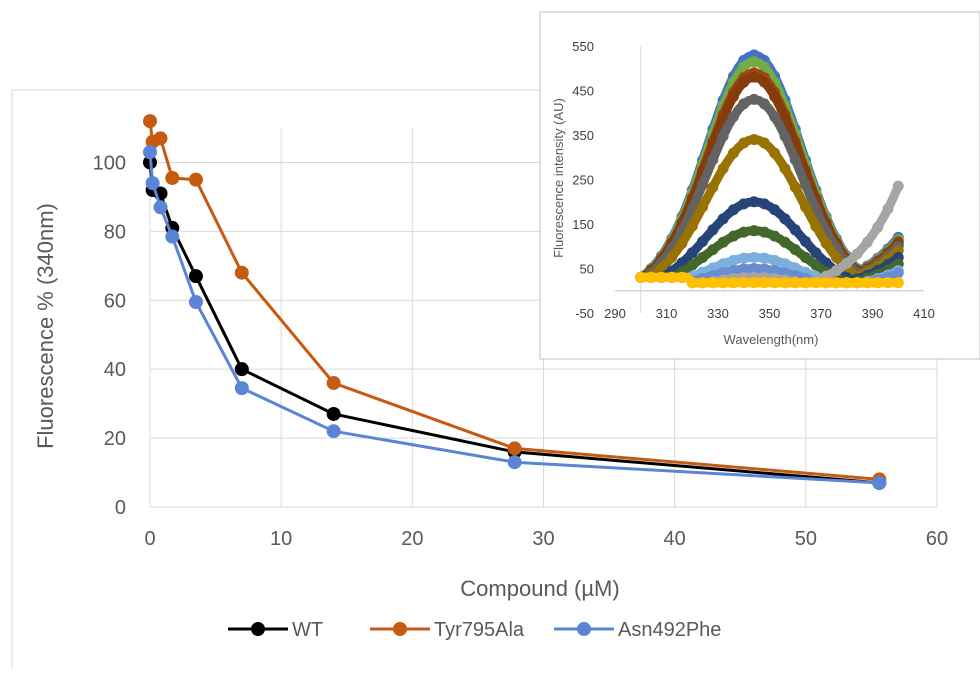 Image resolution: width=980 pixels, height=674 pixels. Describe the element at coordinates (718, 313) in the screenshot. I see `inset-x-tick-label: 330` at that location.